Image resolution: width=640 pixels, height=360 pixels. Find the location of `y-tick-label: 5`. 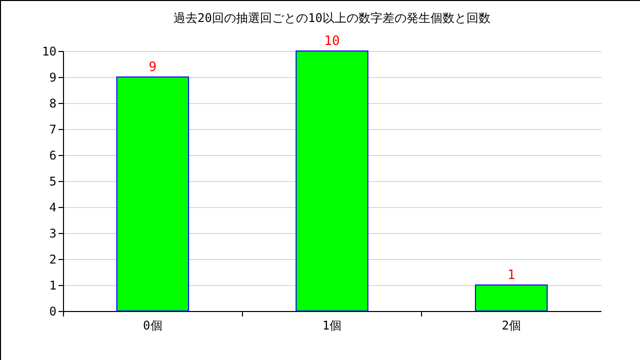

y-tick-label: 5 is located at coordinates (52, 181).